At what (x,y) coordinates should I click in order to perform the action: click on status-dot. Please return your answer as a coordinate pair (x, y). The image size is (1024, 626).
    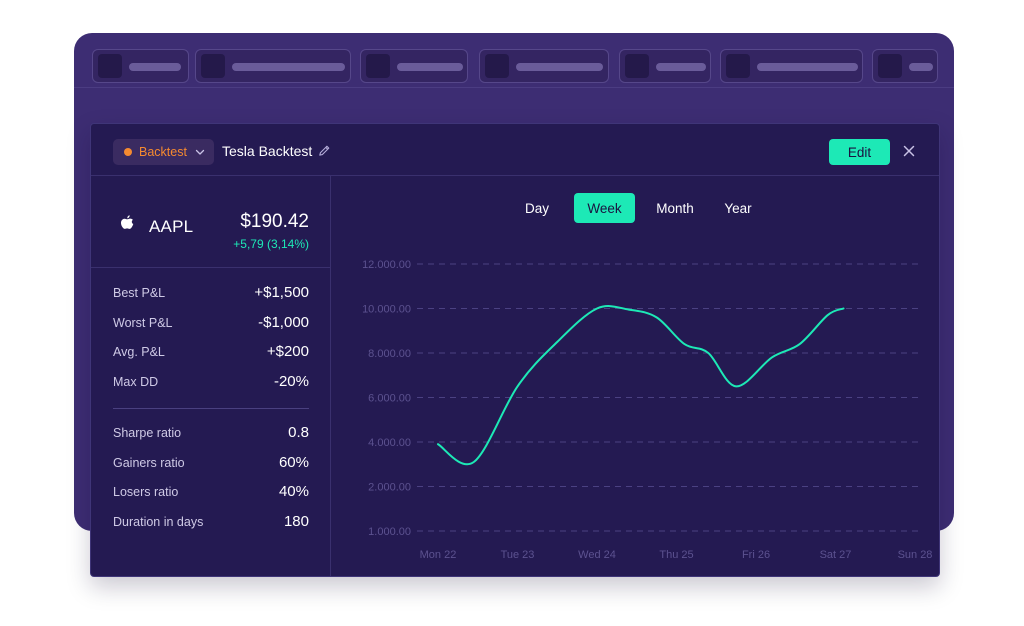
    Looking at the image, I should click on (128, 152).